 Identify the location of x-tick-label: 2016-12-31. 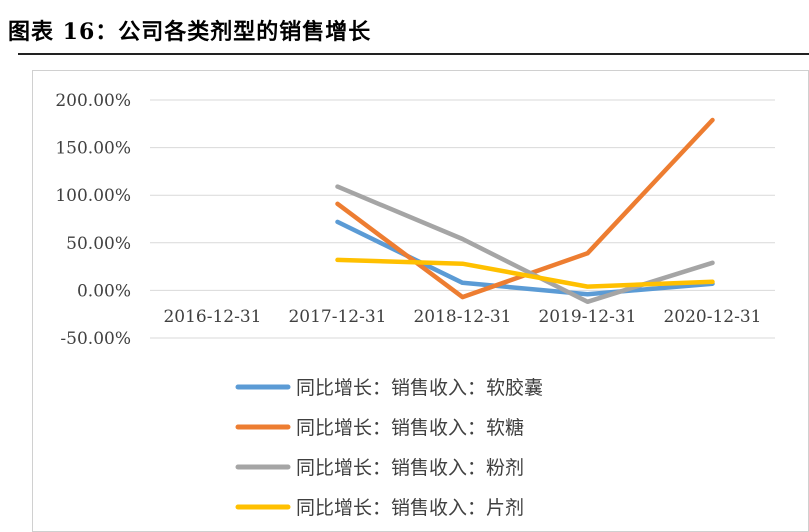
(212, 317).